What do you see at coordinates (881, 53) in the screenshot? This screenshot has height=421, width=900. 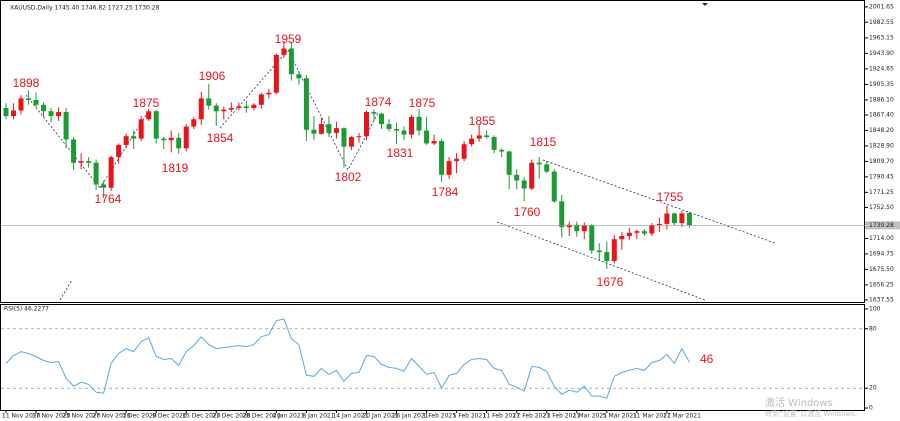 I see `y-tick-label: 1943.90` at bounding box center [881, 53].